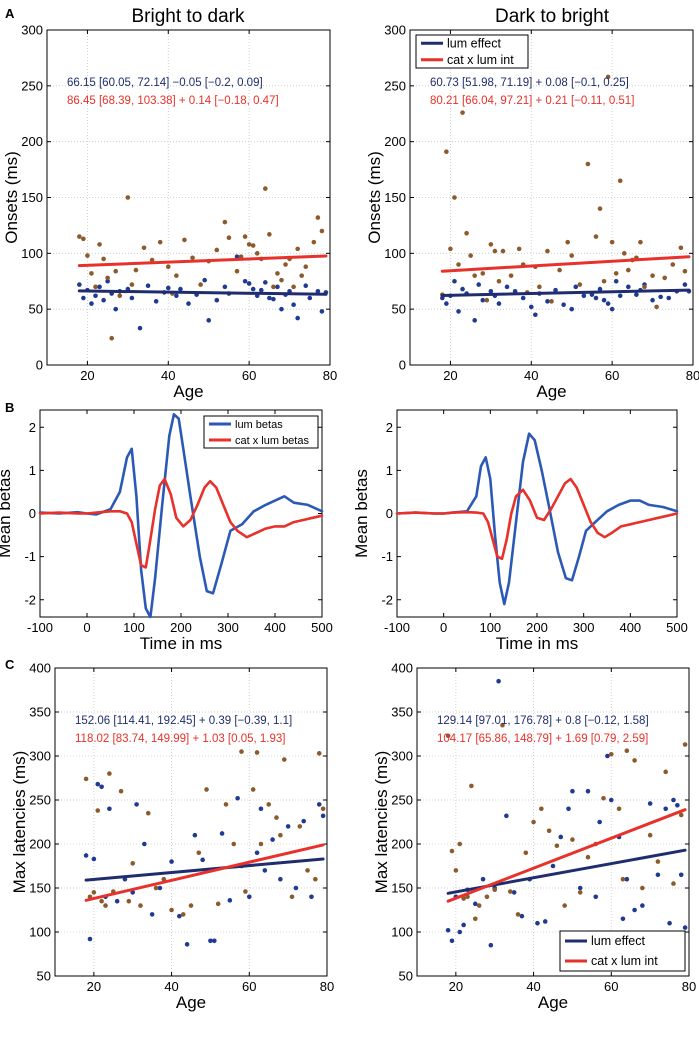 The width and height of the screenshot is (699, 1042). What do you see at coordinates (32, 470) in the screenshot?
I see `tick-label-y: 1` at bounding box center [32, 470].